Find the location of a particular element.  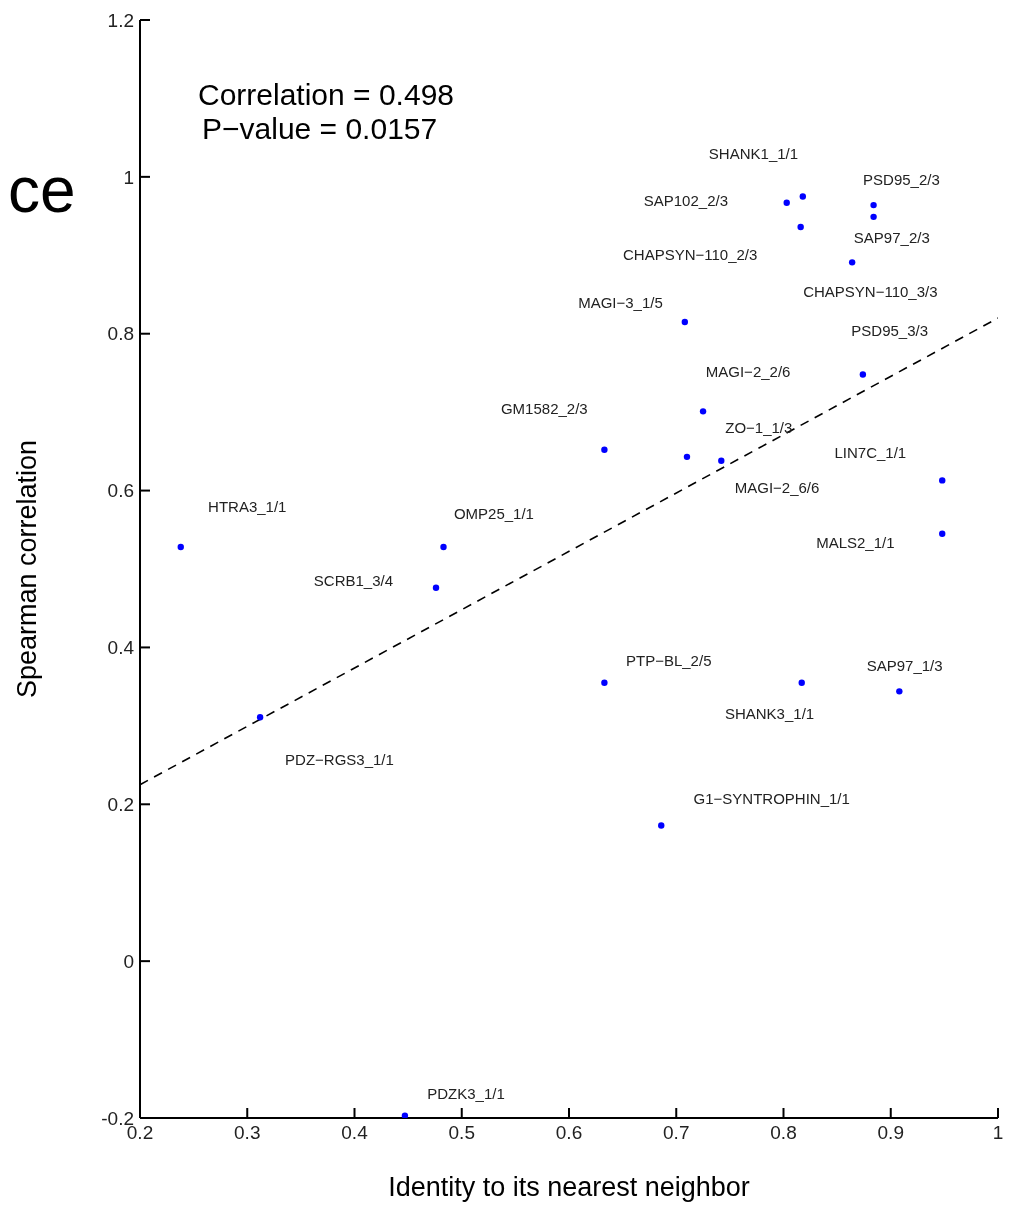

y-tick-label: 1.2 is located at coordinates (120, 20).